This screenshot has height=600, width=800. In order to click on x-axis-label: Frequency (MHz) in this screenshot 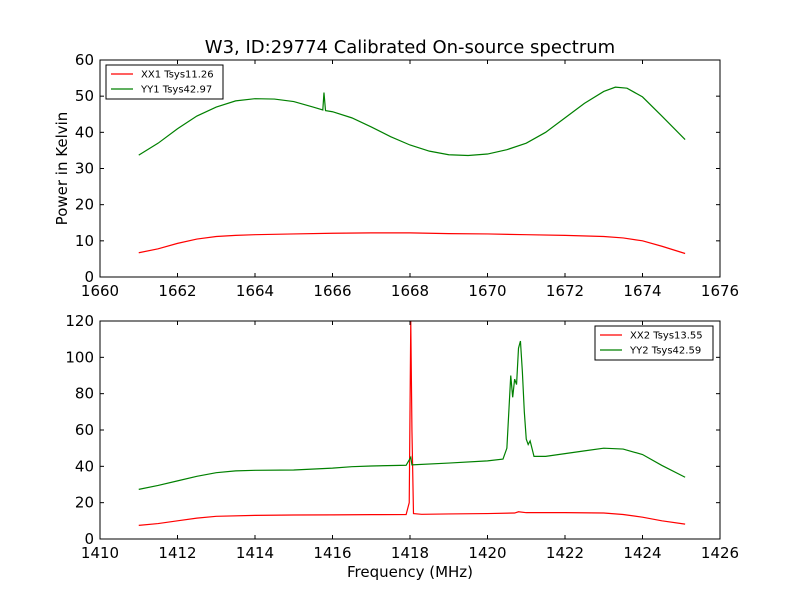, I will do `click(410, 572)`.